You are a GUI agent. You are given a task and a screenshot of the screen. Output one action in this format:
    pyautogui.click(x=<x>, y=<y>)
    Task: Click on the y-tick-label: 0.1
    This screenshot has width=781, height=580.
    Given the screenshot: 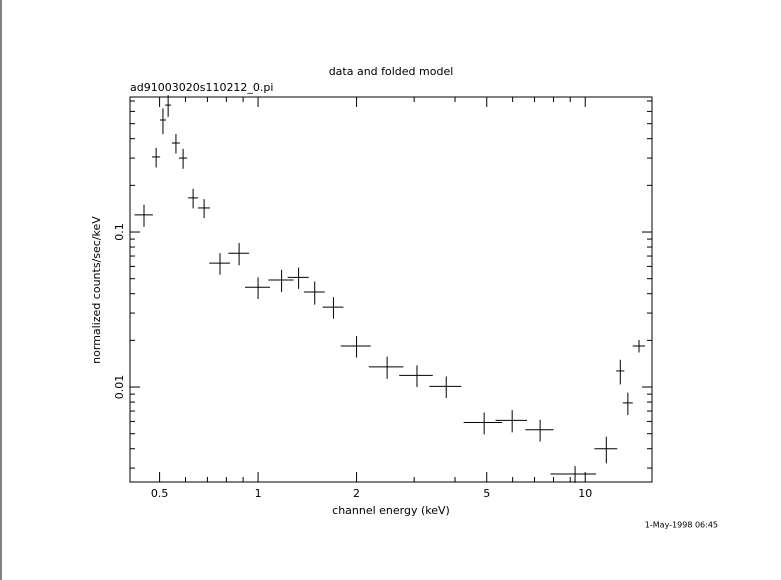 What is the action you would take?
    pyautogui.click(x=119, y=232)
    